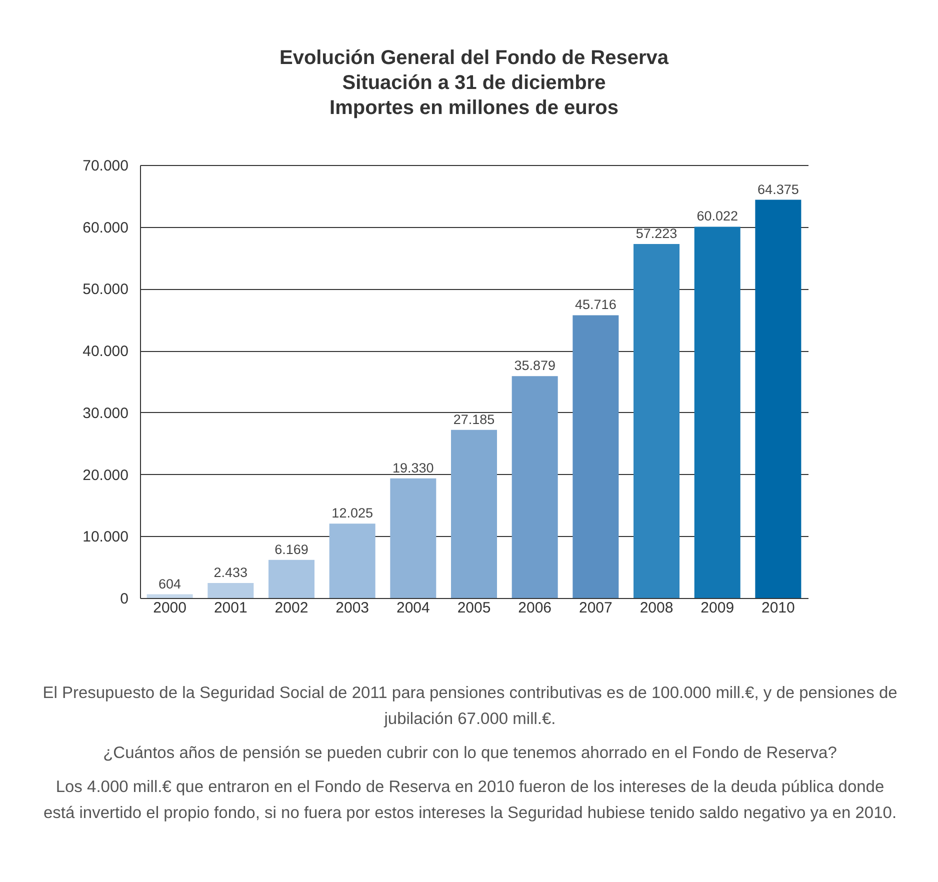 This screenshot has height=882, width=938. What do you see at coordinates (717, 608) in the screenshot?
I see `x-tick-label: 2009` at bounding box center [717, 608].